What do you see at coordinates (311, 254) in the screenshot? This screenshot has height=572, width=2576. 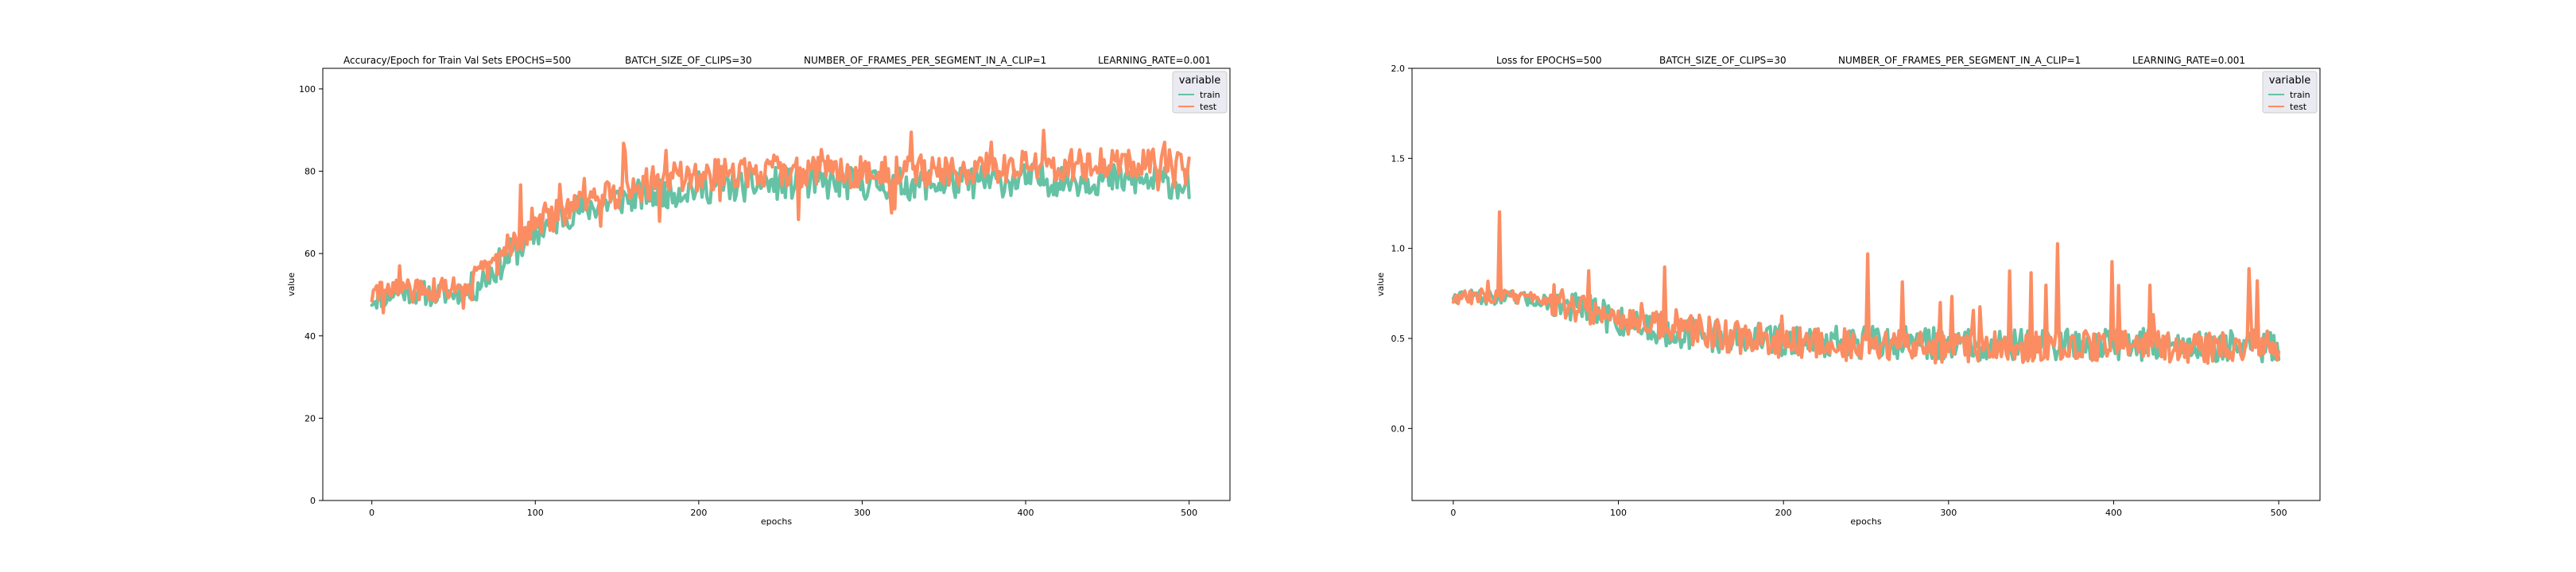 I see `y-tick-label: 60` at bounding box center [311, 254].